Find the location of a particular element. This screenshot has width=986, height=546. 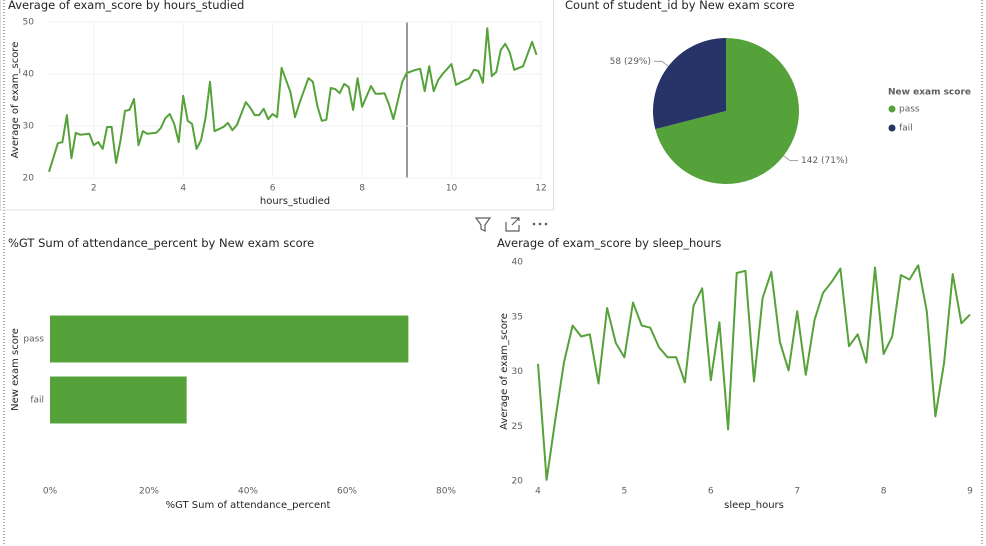

line is located at coordinates (293, 100).